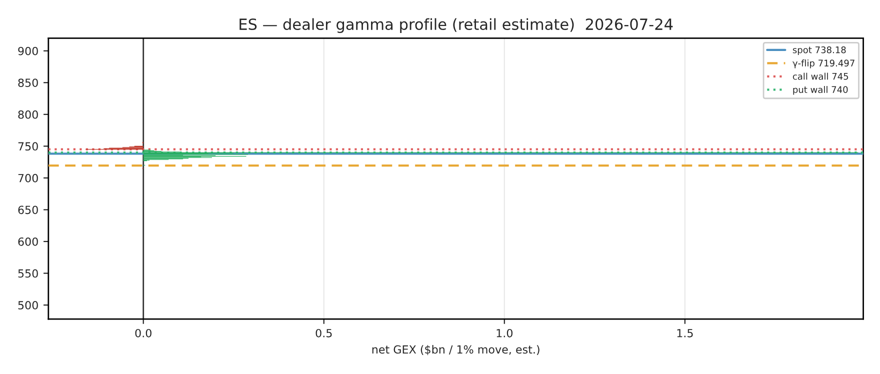 The width and height of the screenshot is (880, 374). What do you see at coordinates (685, 333) in the screenshot?
I see `x-tick-label: 1.5` at bounding box center [685, 333].